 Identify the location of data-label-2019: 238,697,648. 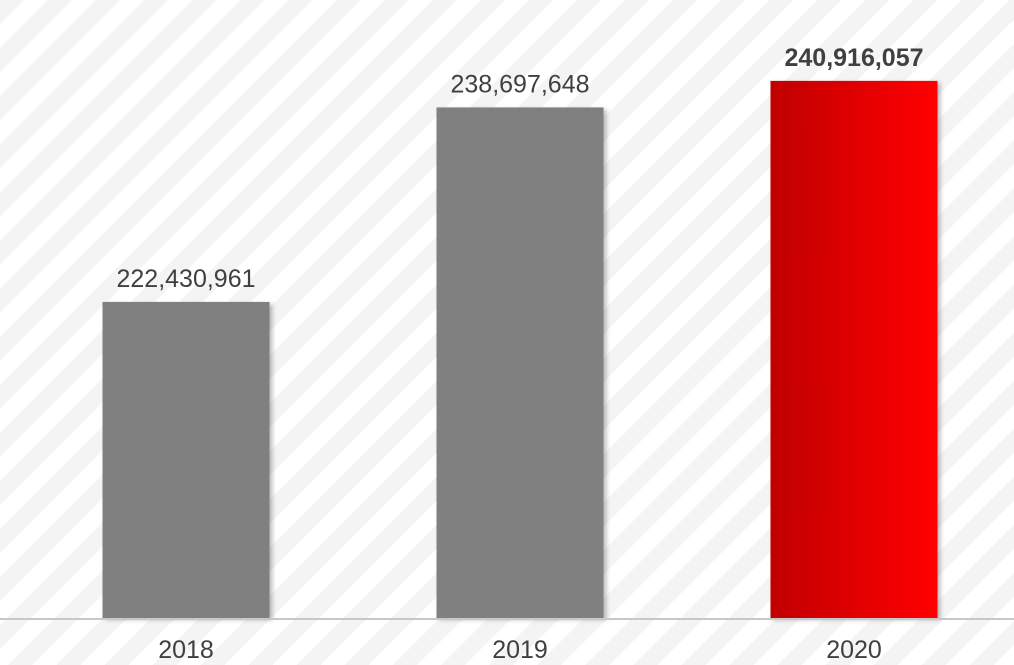
(519, 84).